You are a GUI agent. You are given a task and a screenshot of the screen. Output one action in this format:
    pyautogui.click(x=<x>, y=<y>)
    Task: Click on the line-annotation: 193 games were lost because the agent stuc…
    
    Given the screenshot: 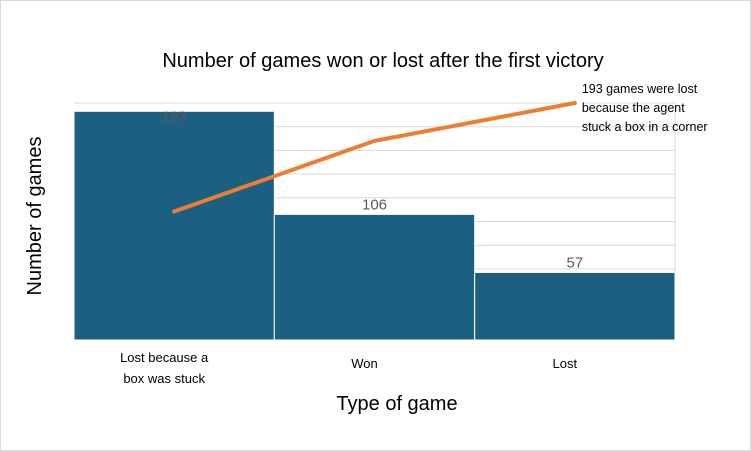 What is the action you would take?
    pyautogui.click(x=642, y=108)
    